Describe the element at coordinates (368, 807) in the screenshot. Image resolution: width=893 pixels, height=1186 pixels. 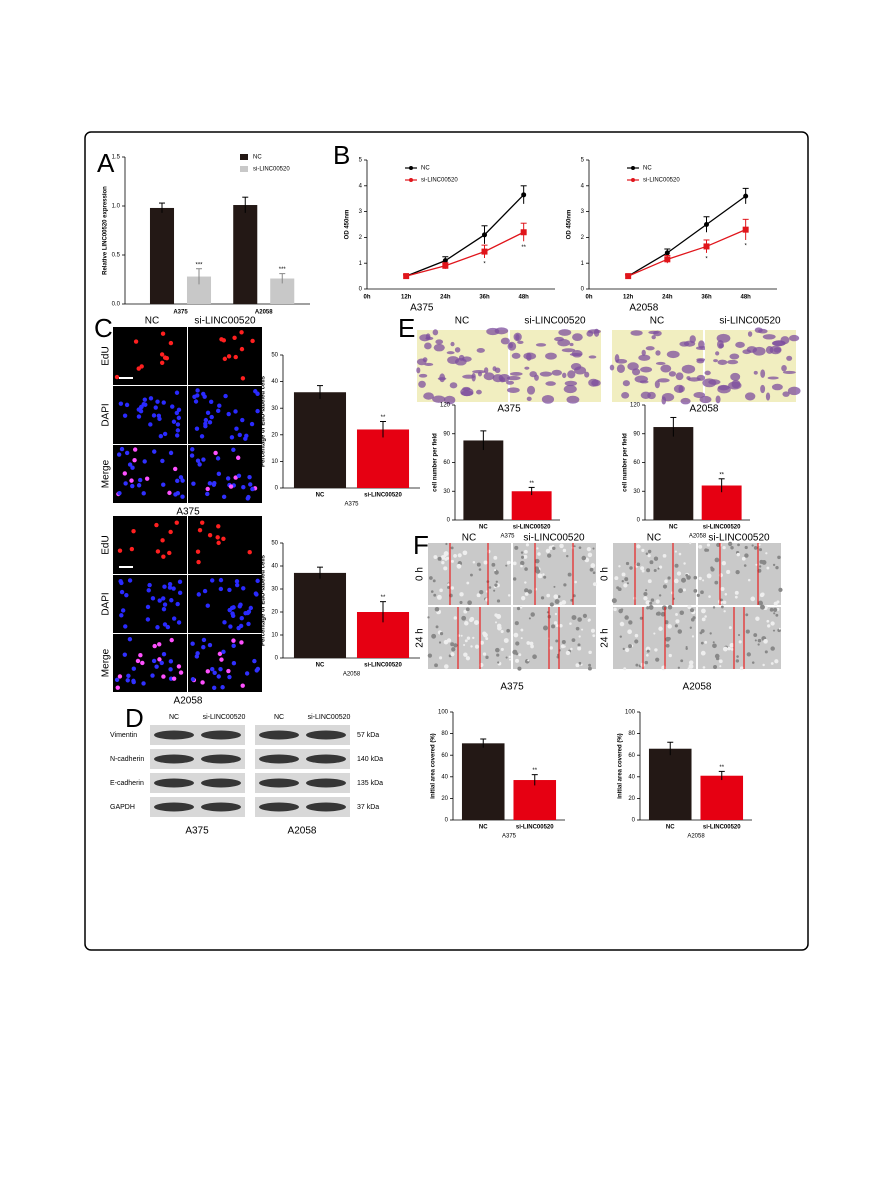
I see `label: 37 kDa` at that location.